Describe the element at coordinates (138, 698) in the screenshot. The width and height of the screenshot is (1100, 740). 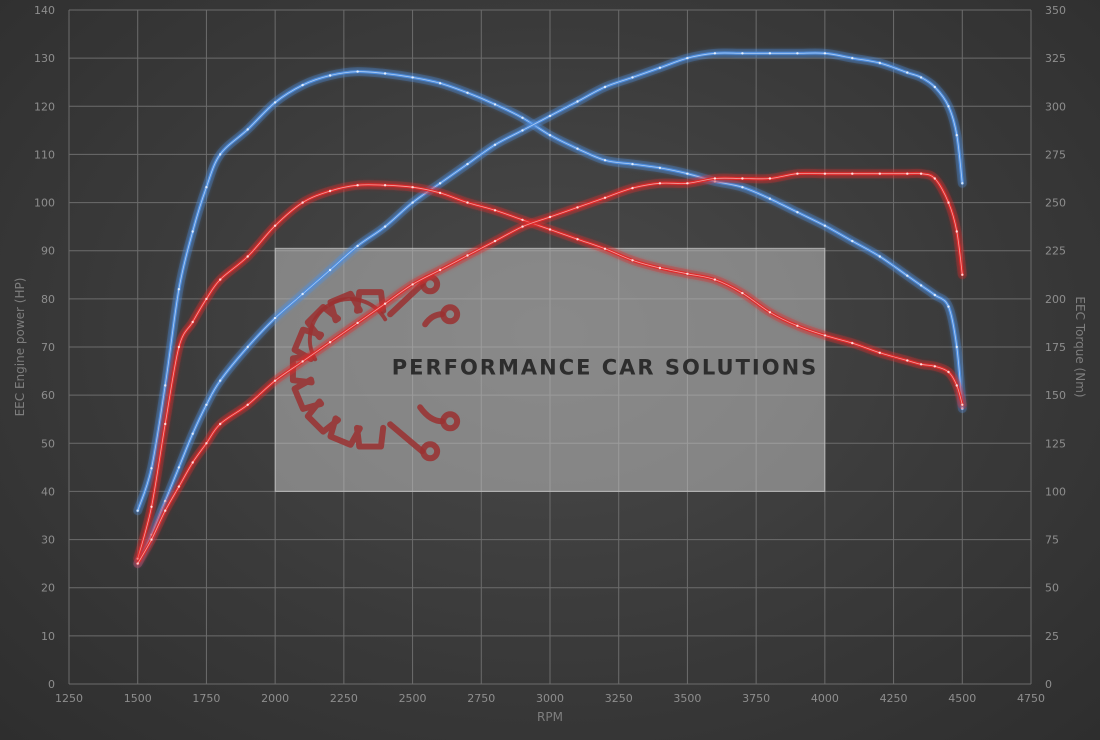
I see `x-tick-label: 1500` at that location.